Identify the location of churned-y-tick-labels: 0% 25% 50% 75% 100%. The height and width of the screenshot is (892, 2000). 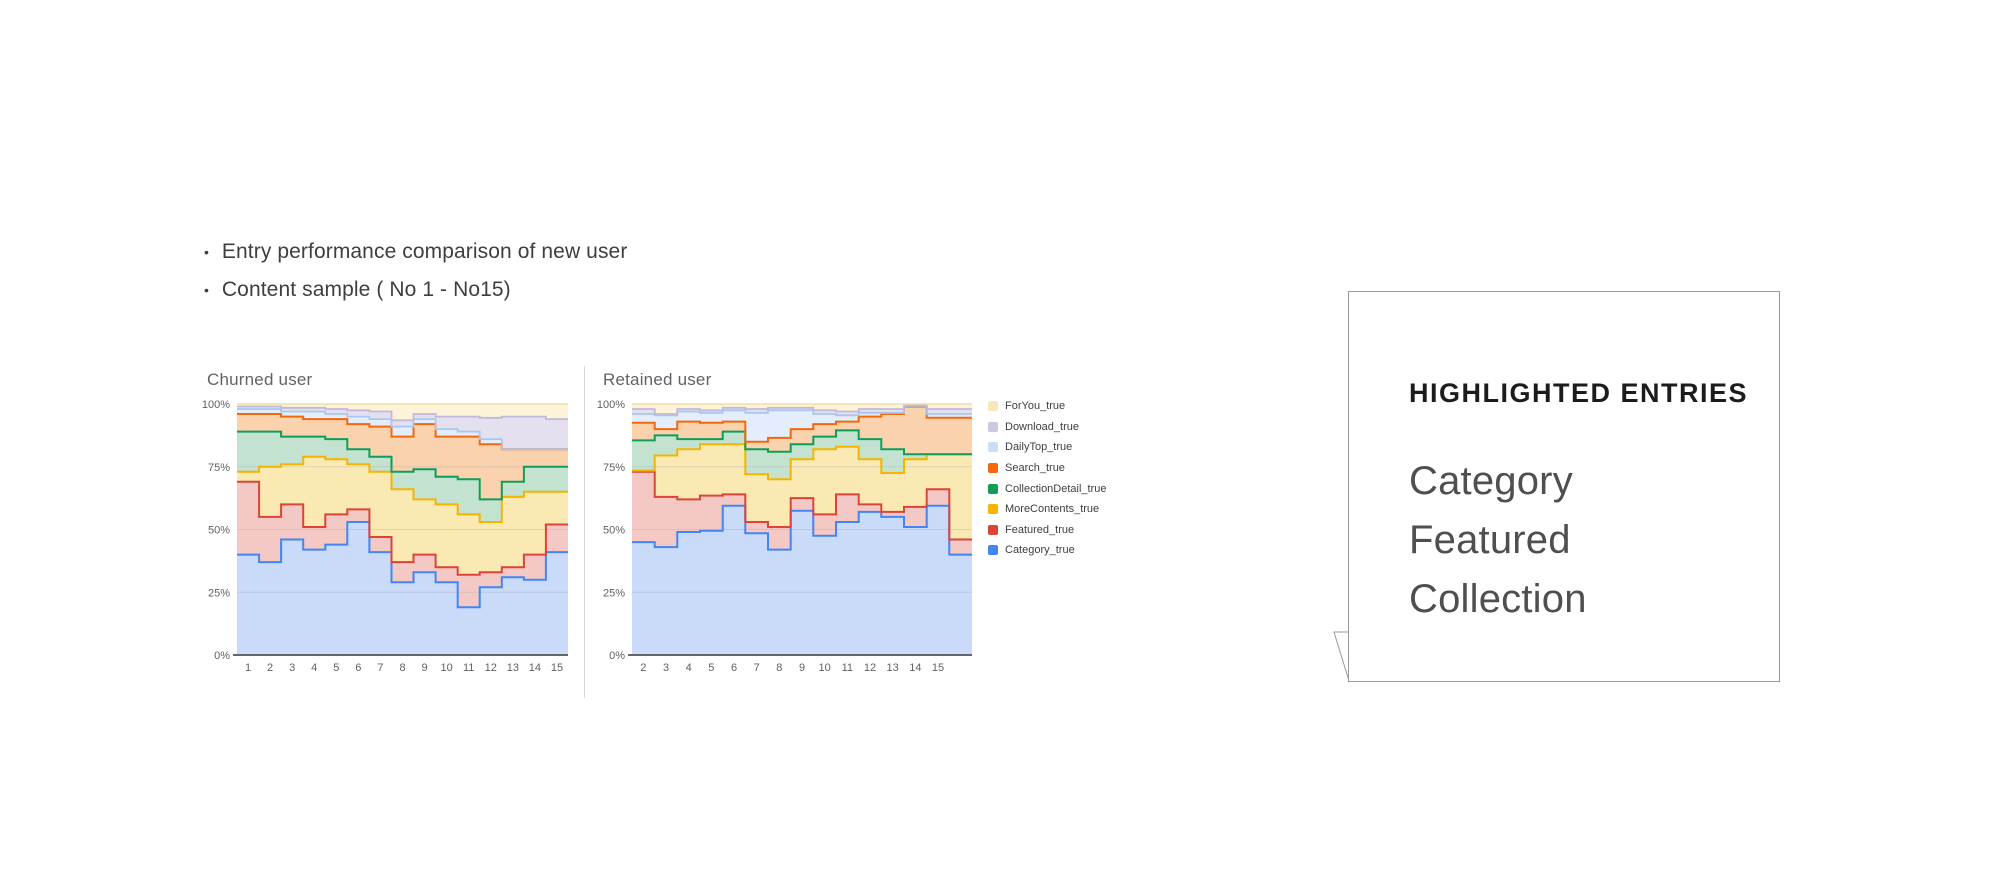
(216, 530).